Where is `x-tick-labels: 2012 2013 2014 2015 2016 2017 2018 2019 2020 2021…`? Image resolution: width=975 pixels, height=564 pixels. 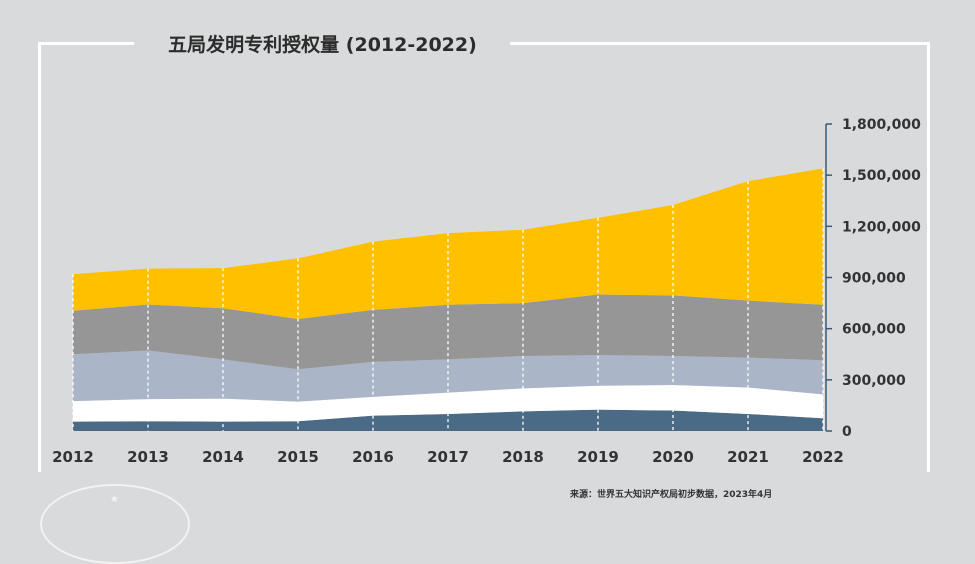 x-tick-labels: 2012 2013 2014 2015 2016 2017 2018 2019 2020 2021… is located at coordinates (448, 457).